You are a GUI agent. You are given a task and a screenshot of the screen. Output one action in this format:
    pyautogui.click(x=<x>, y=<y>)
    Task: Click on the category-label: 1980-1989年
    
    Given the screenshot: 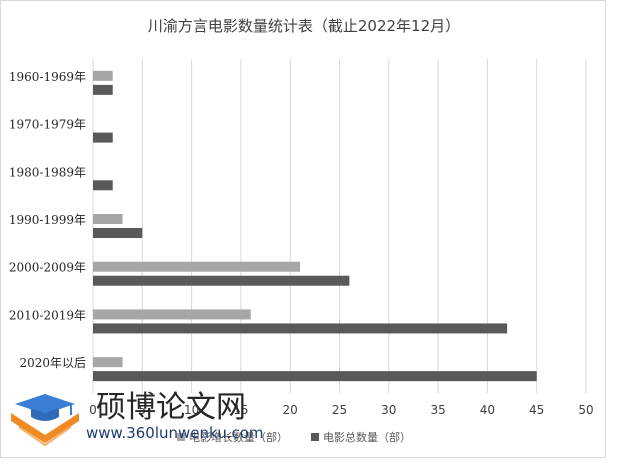 What is the action you would take?
    pyautogui.click(x=47, y=172)
    